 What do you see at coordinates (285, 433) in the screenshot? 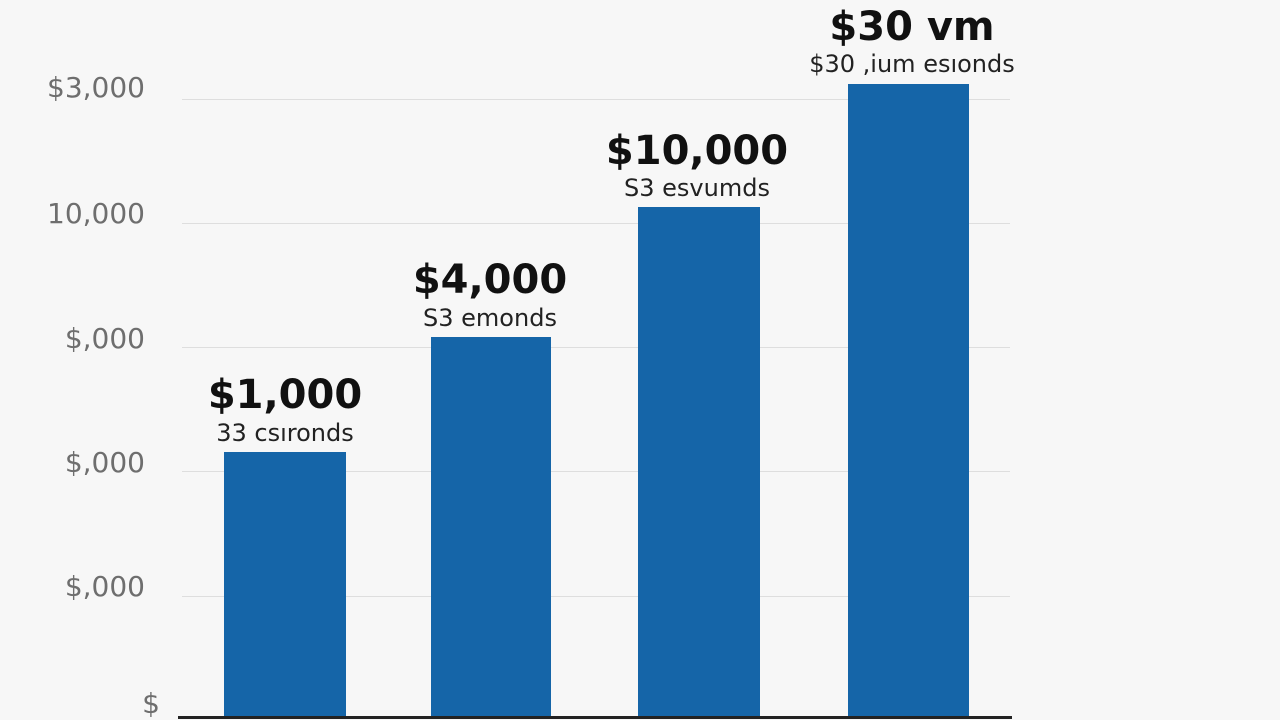
I see `bar-1-sub-label: 33 csıronds` at bounding box center [285, 433].